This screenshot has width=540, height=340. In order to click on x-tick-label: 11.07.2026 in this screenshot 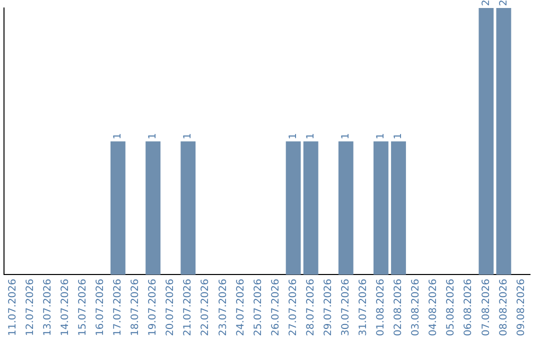, I will do `click(12, 307)`.